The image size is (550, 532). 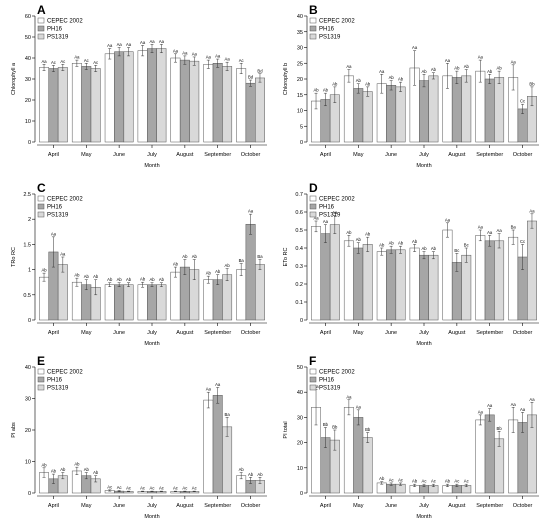 I want to click on y-tick-label: 35, so click(x=300, y=33).